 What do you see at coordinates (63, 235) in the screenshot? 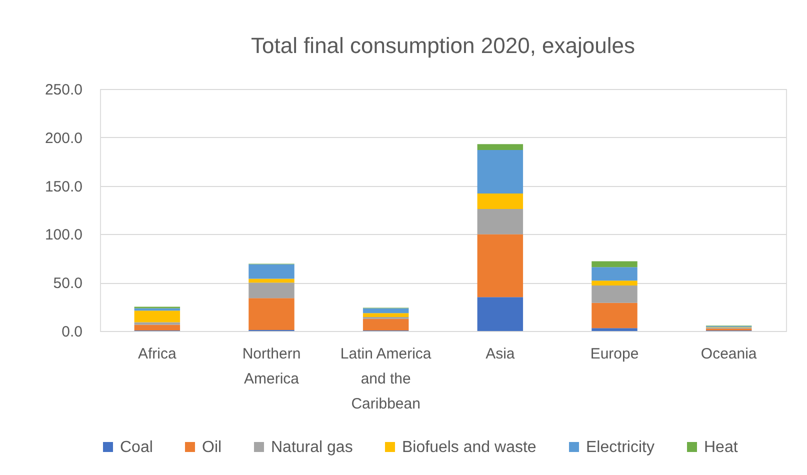
I see `y-tick-label: 100.0` at bounding box center [63, 235].